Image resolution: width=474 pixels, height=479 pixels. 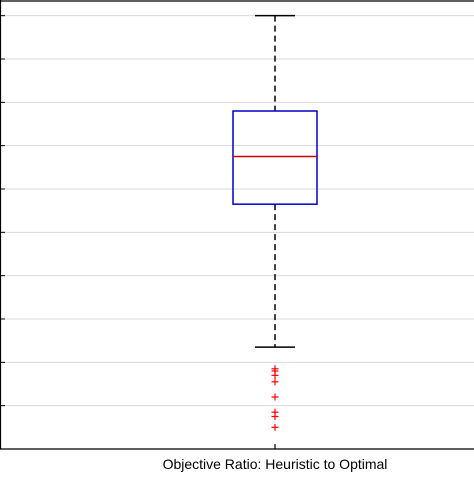 I want to click on box-series, so click(x=275, y=181).